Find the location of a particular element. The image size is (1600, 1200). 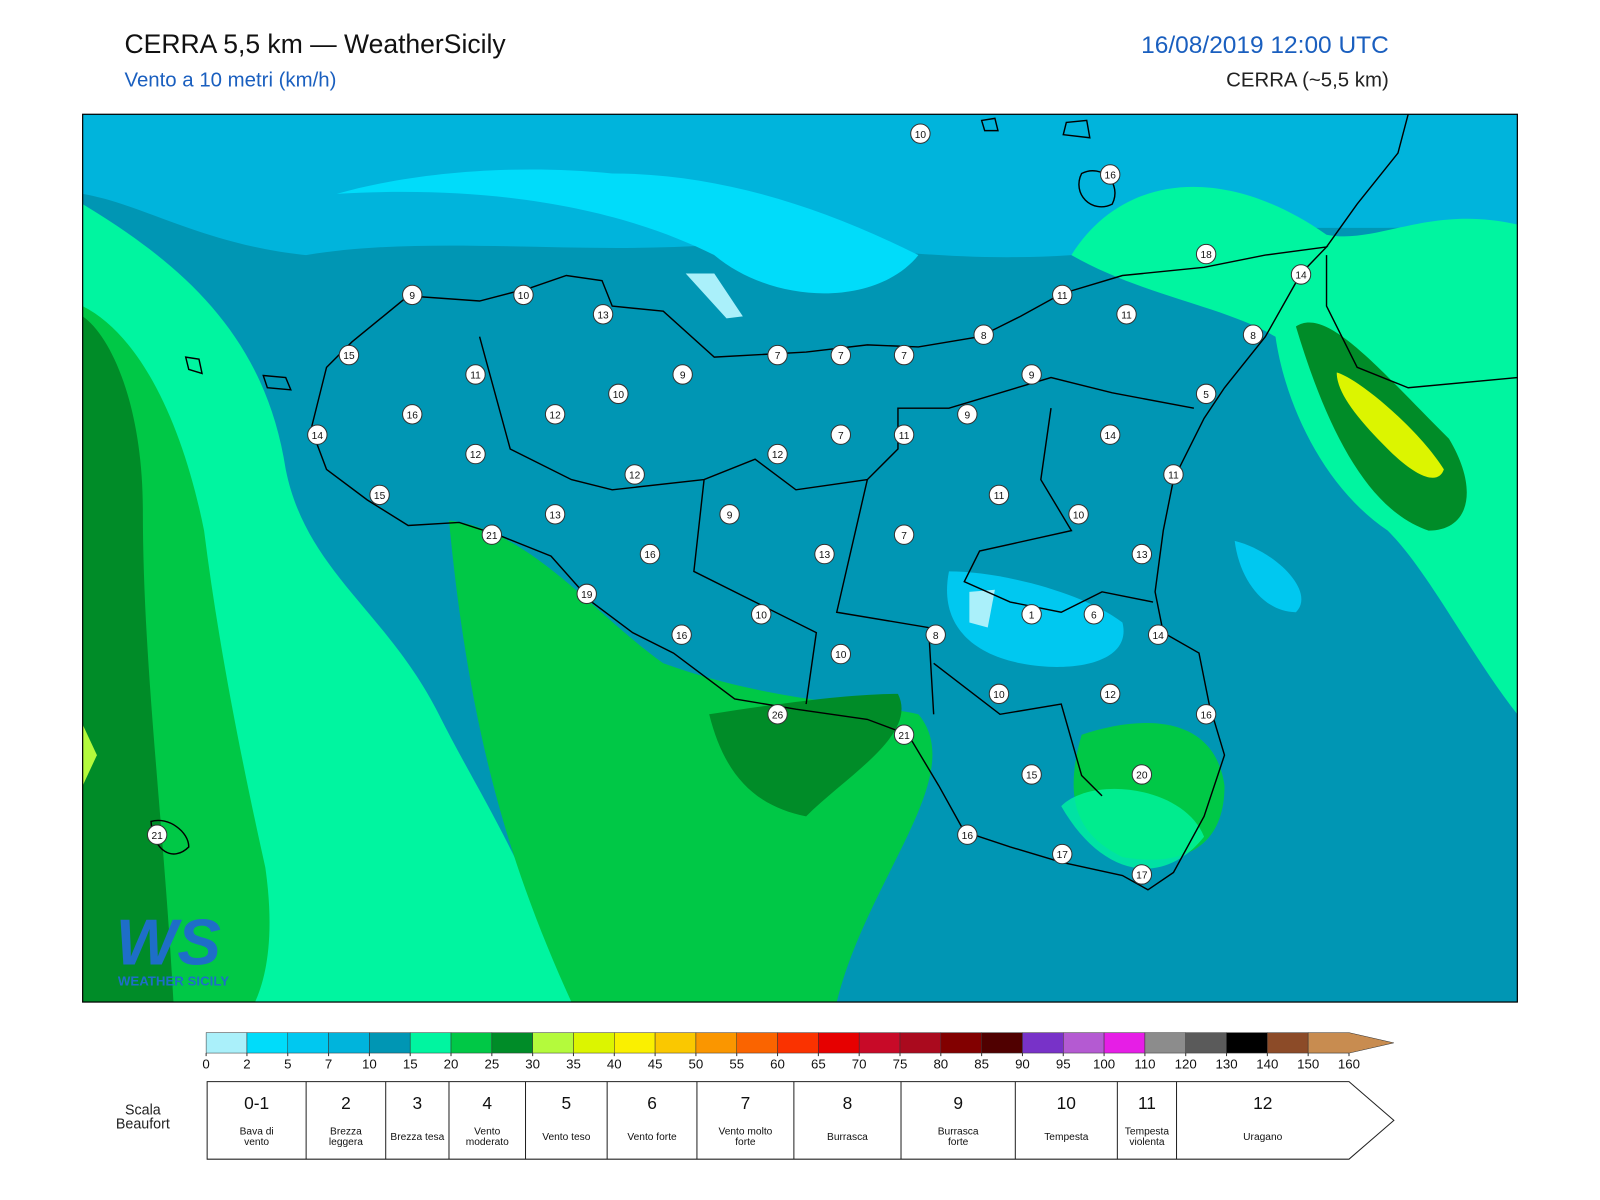

beaufort-description-cell: Burrasca forte is located at coordinates (958, 1137).